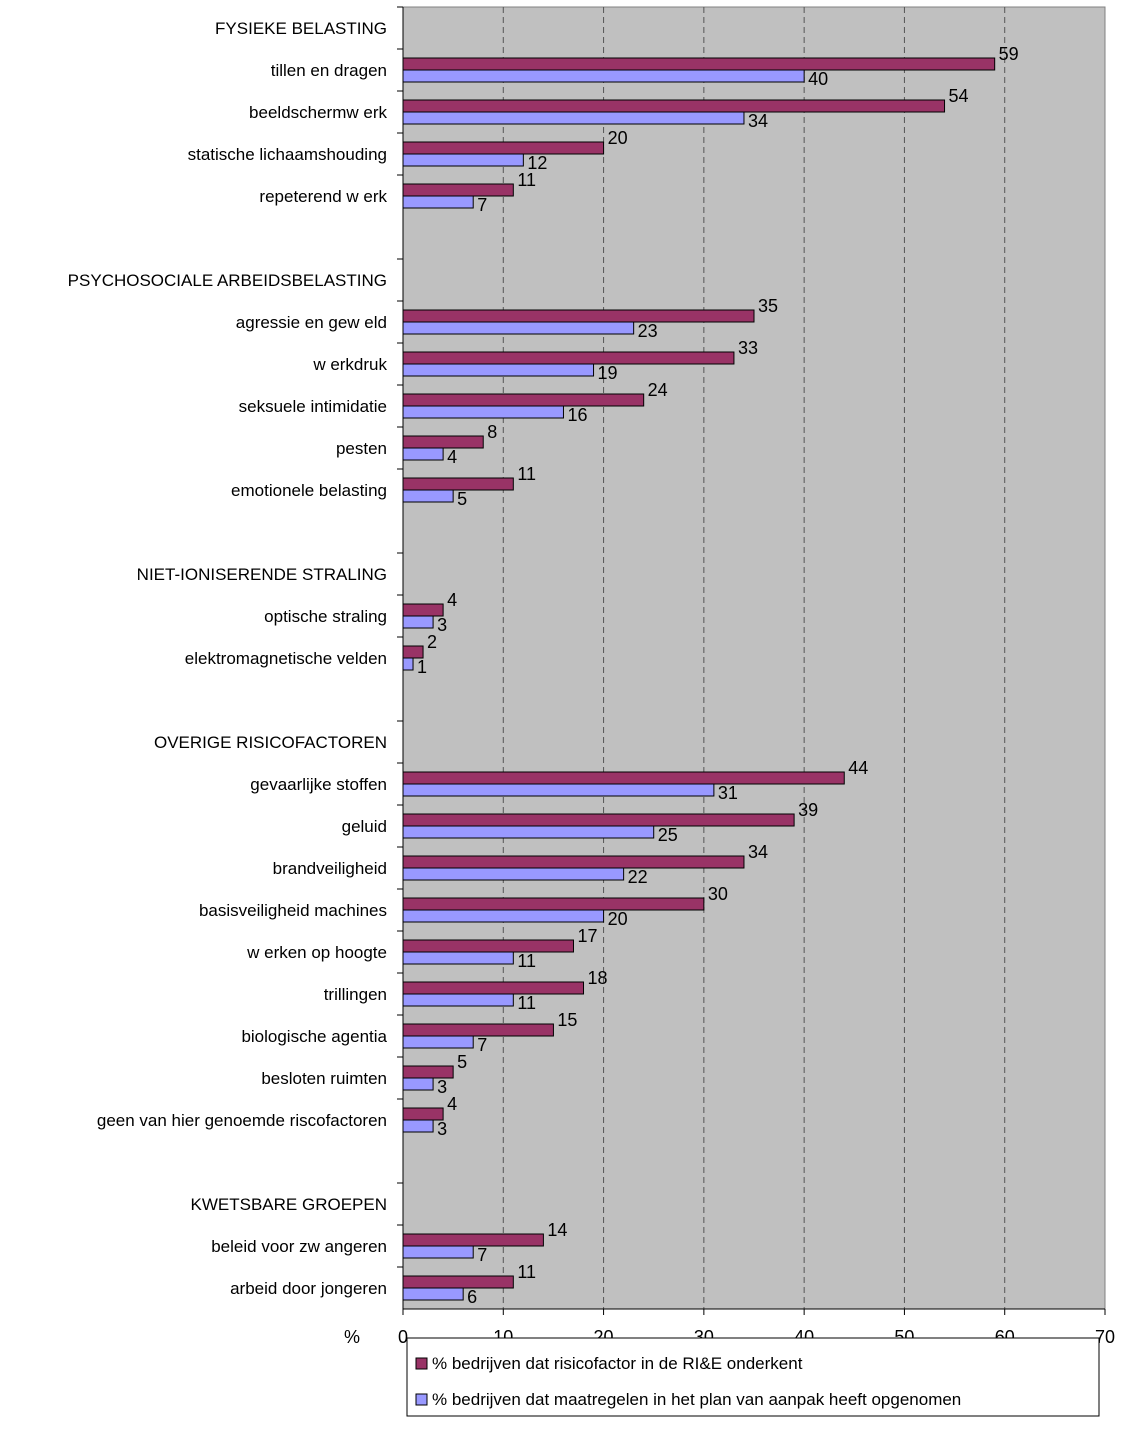 The width and height of the screenshot is (1123, 1441). Describe the element at coordinates (318, 784) in the screenshot. I see `category-label: gevaarlijke stoffen` at that location.